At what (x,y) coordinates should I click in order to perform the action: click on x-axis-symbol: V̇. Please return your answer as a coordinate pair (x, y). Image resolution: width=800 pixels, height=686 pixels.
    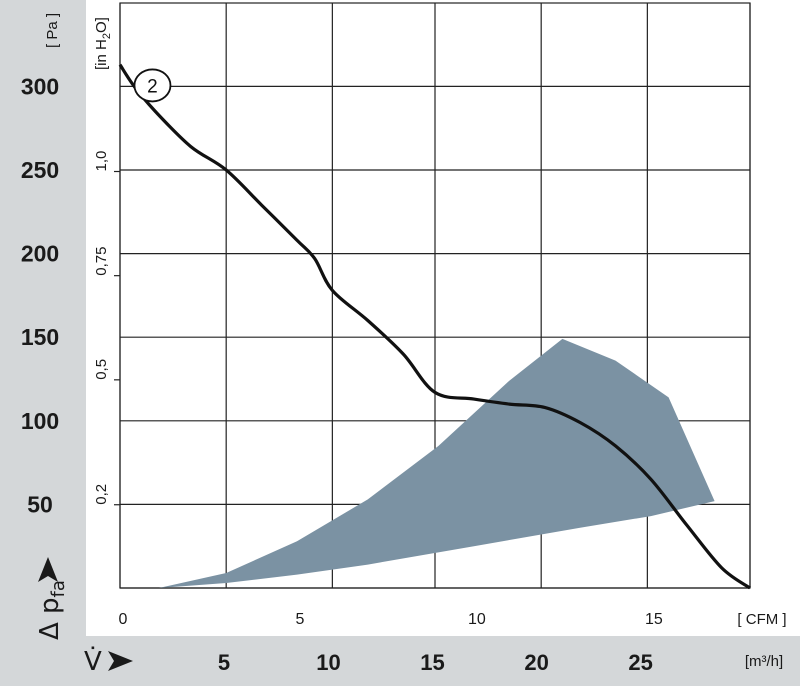
    Looking at the image, I should click on (93, 661).